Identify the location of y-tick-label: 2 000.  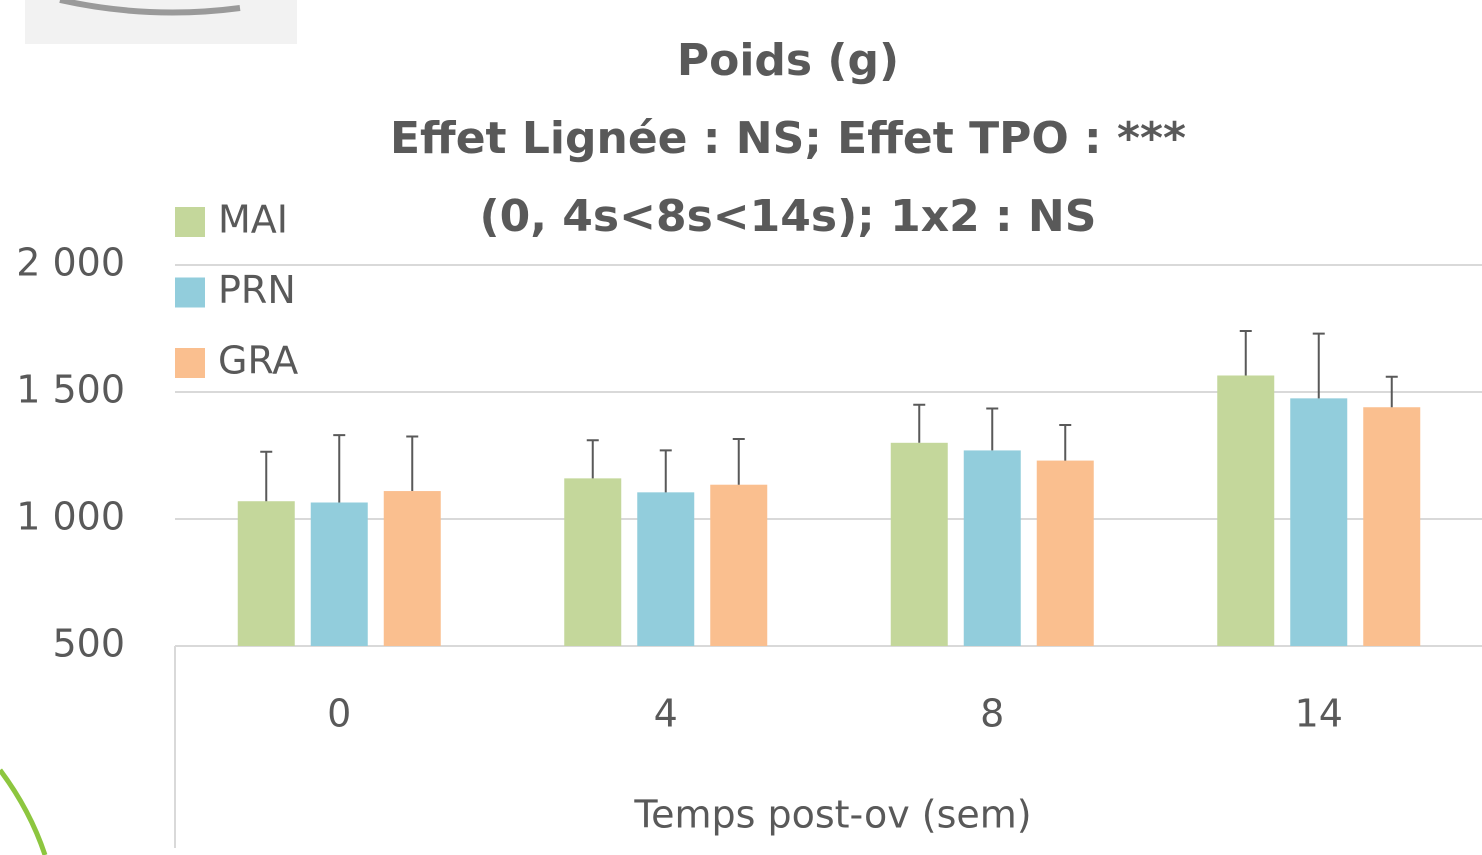
(70, 263).